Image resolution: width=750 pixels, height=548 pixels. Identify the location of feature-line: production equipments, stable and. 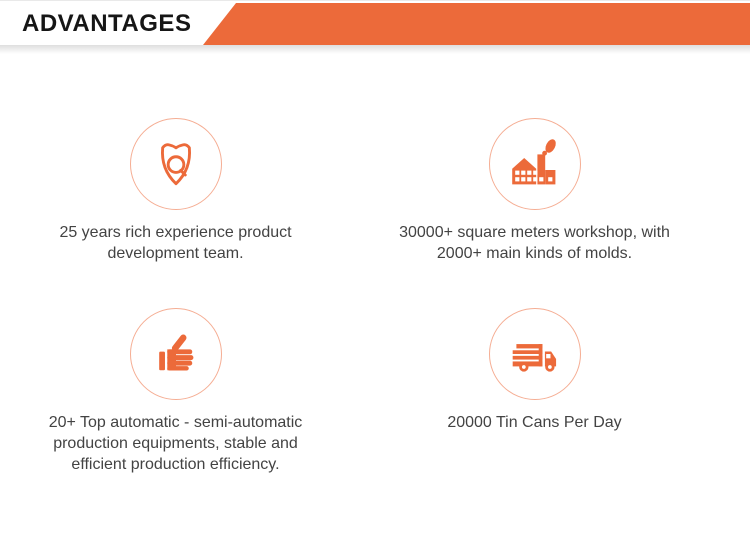
(175, 443).